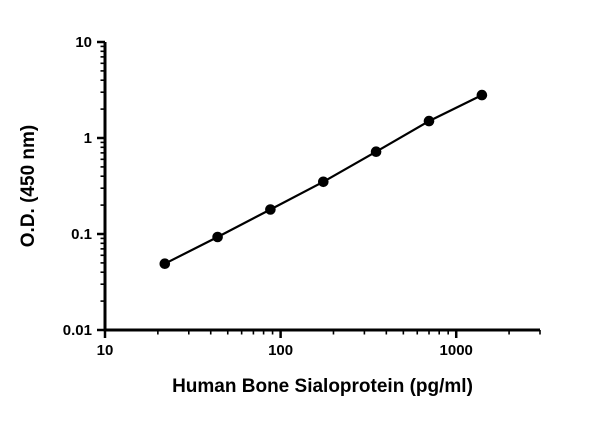 Image resolution: width=600 pixels, height=421 pixels. Describe the element at coordinates (83, 42) in the screenshot. I see `y-tick-label: 10` at that location.